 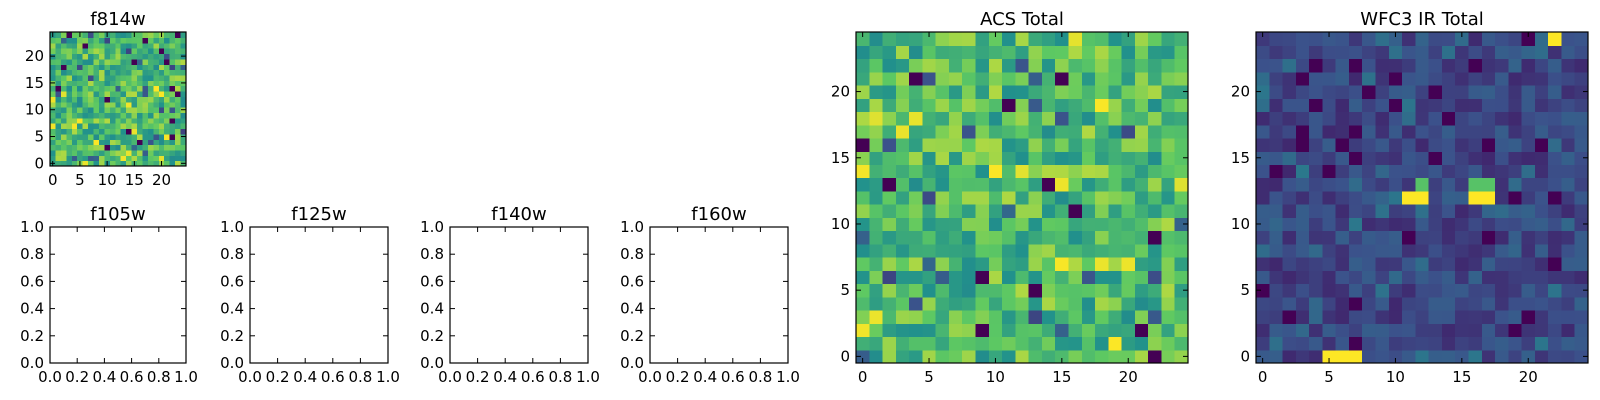 What do you see at coordinates (533, 377) in the screenshot?
I see `x-tick-label: 0.6` at bounding box center [533, 377].